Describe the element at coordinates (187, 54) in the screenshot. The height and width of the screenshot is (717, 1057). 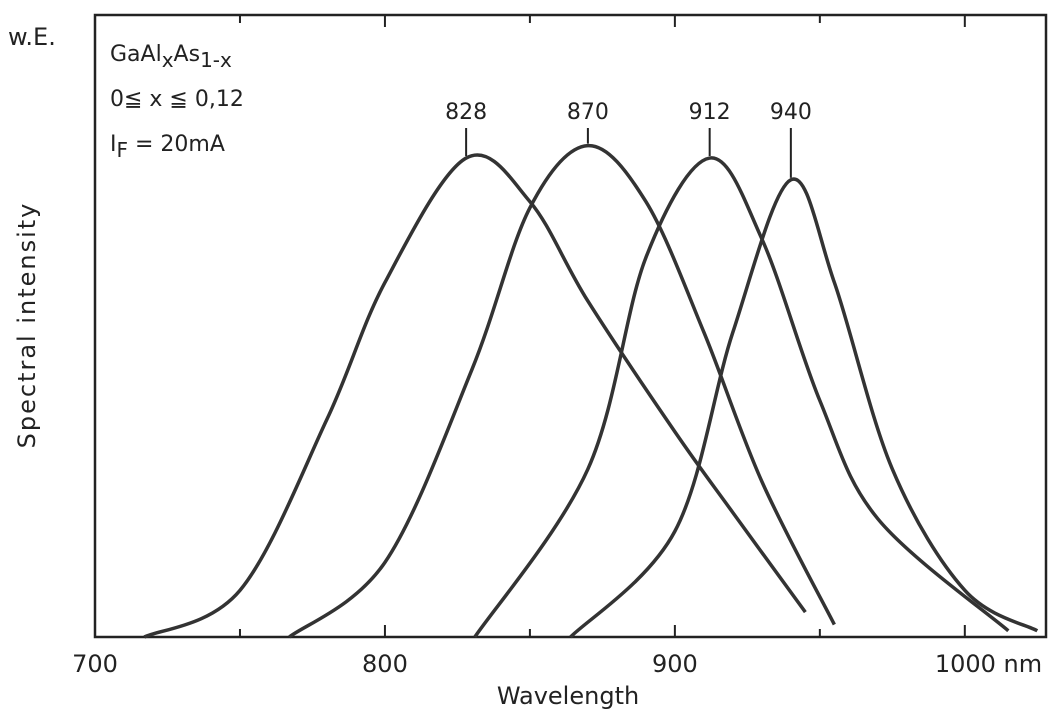
I see `annotation-part: As` at that location.